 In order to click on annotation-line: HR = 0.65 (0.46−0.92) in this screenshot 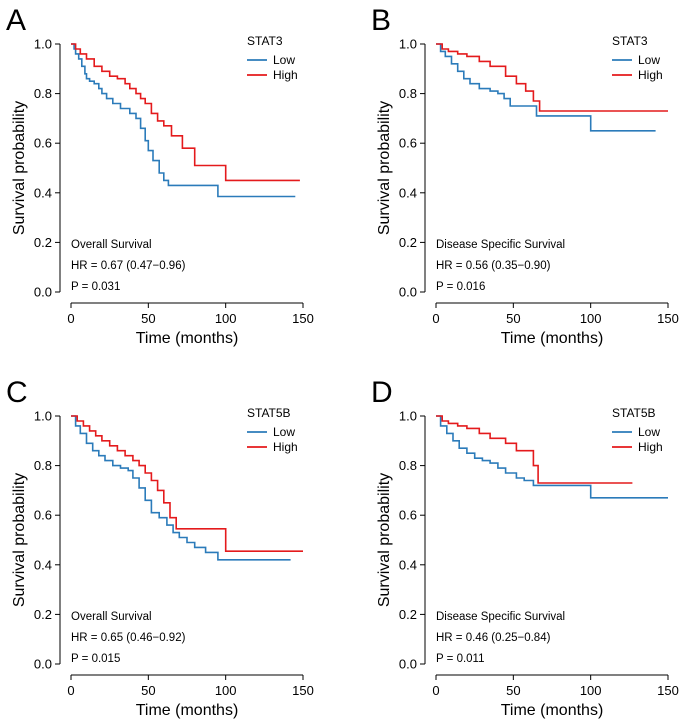, I will do `click(128, 638)`.